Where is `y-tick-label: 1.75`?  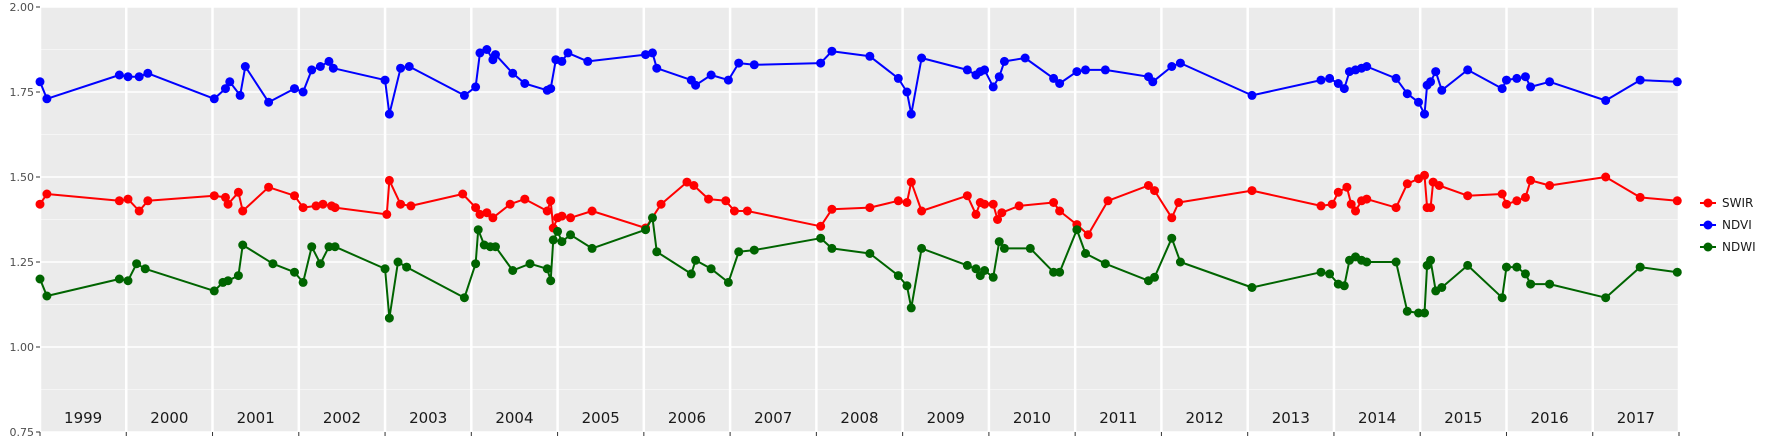 y-tick-label: 1.75 is located at coordinates (22, 92).